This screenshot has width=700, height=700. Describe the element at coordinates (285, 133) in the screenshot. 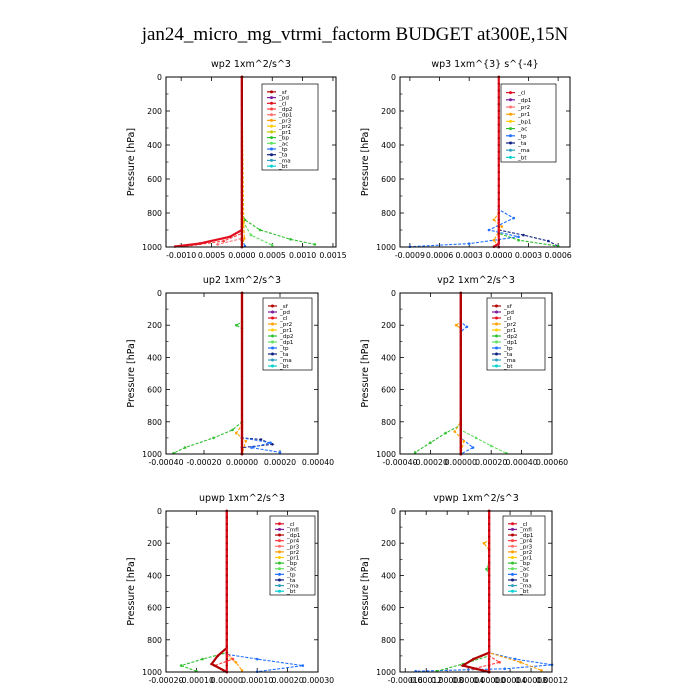

I see `legend-label: _pr1` at that location.